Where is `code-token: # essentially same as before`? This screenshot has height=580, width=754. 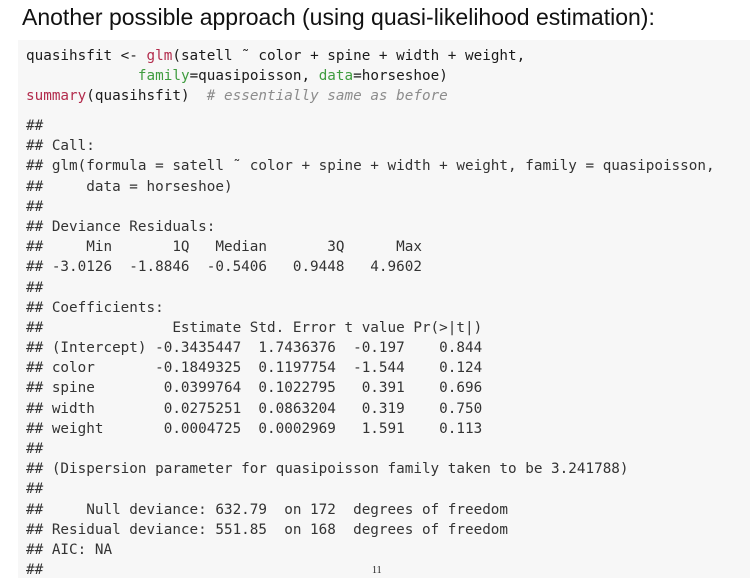 code-token: # essentially same as before is located at coordinates (327, 96).